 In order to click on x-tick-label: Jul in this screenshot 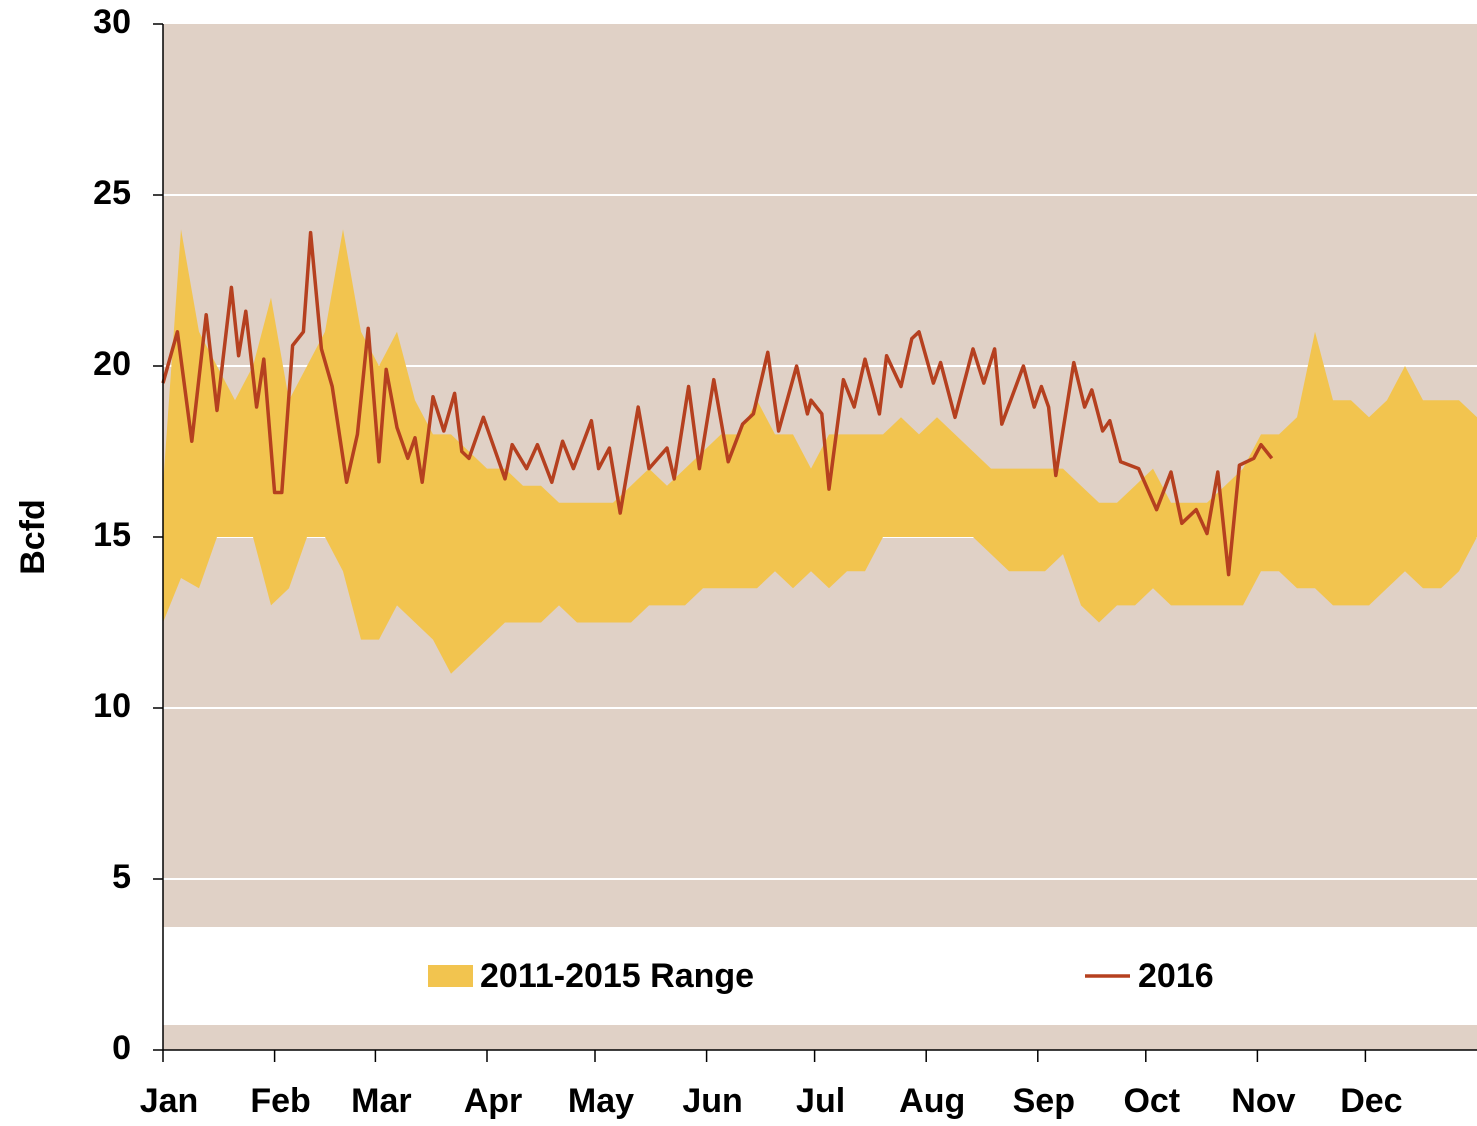, I will do `click(820, 1101)`.